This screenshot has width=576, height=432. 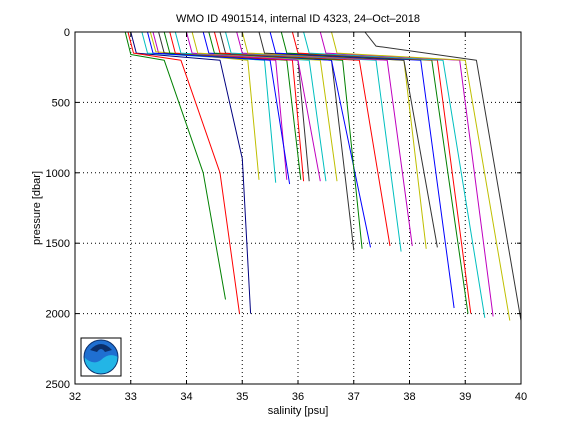 What do you see at coordinates (58, 174) in the screenshot?
I see `y-tick-label: 1000` at bounding box center [58, 174].